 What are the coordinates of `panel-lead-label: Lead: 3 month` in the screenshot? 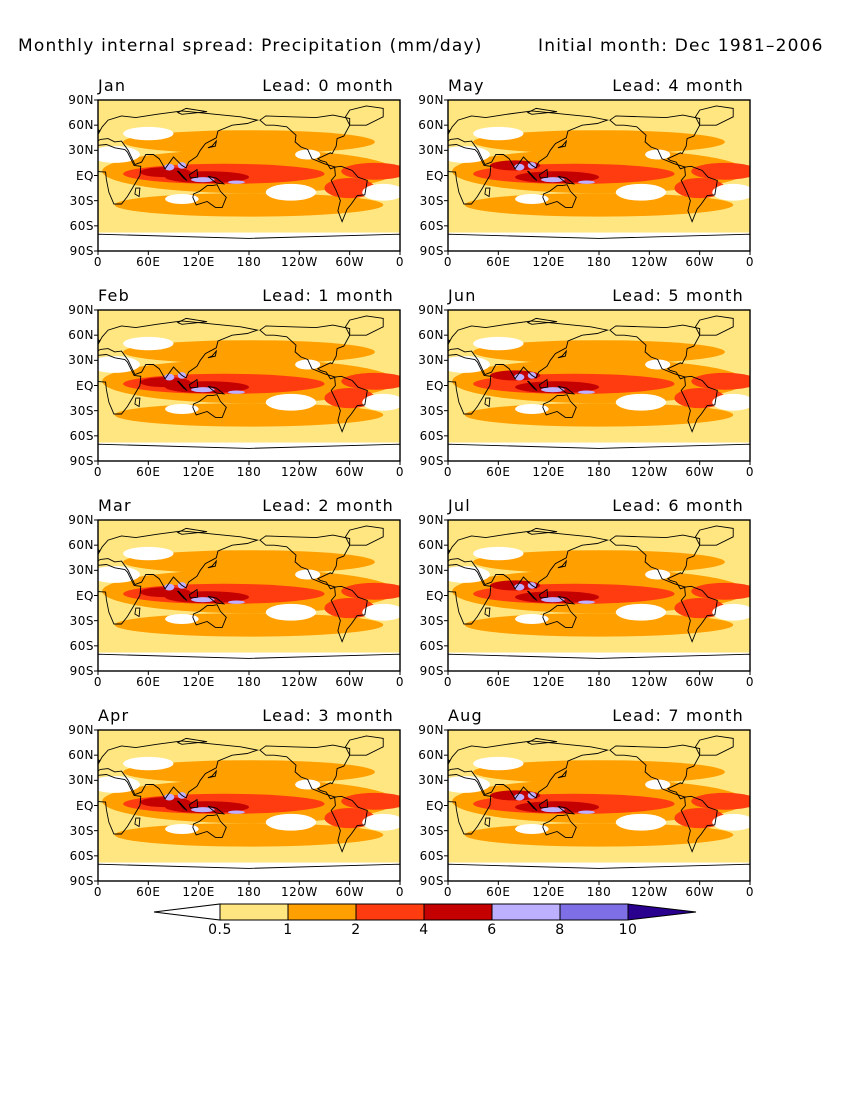 It's located at (328, 715).